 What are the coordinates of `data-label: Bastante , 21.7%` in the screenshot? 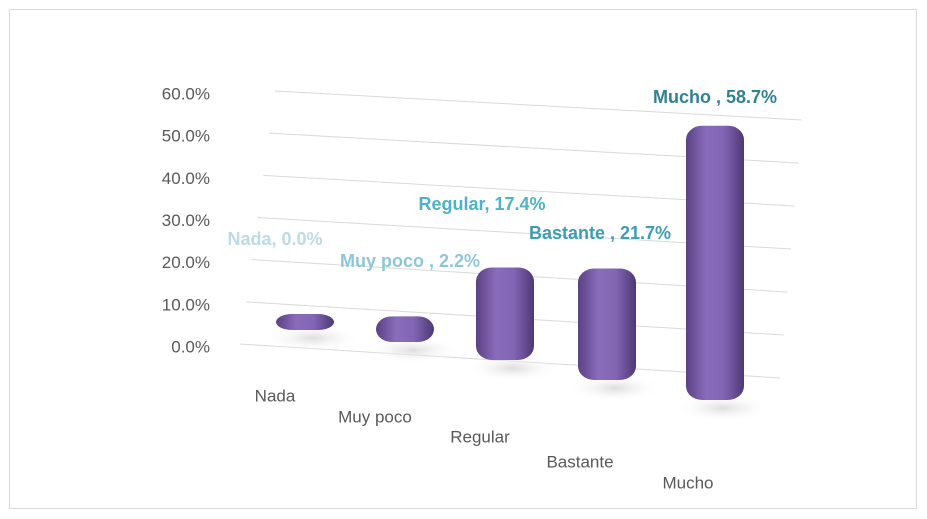 It's located at (600, 233).